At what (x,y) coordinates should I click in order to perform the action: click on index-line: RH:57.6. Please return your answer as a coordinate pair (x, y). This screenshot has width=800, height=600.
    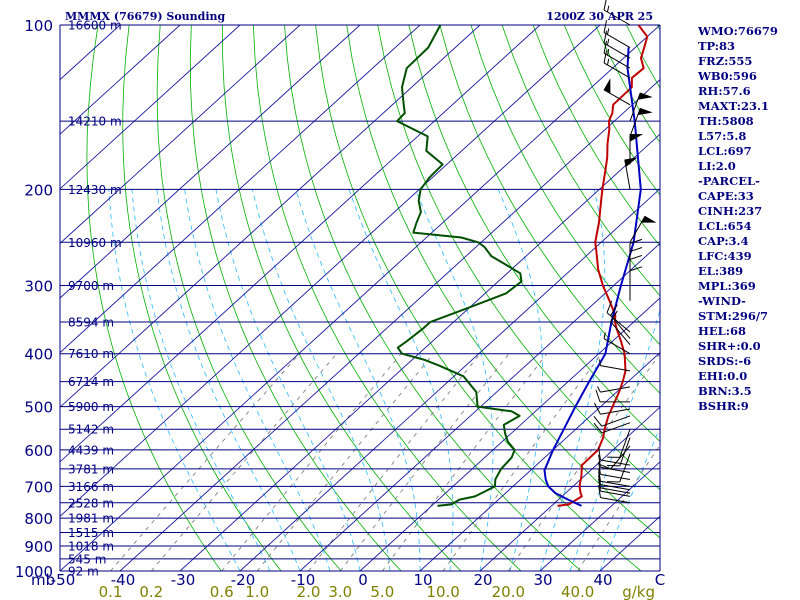
    Looking at the image, I should click on (724, 91).